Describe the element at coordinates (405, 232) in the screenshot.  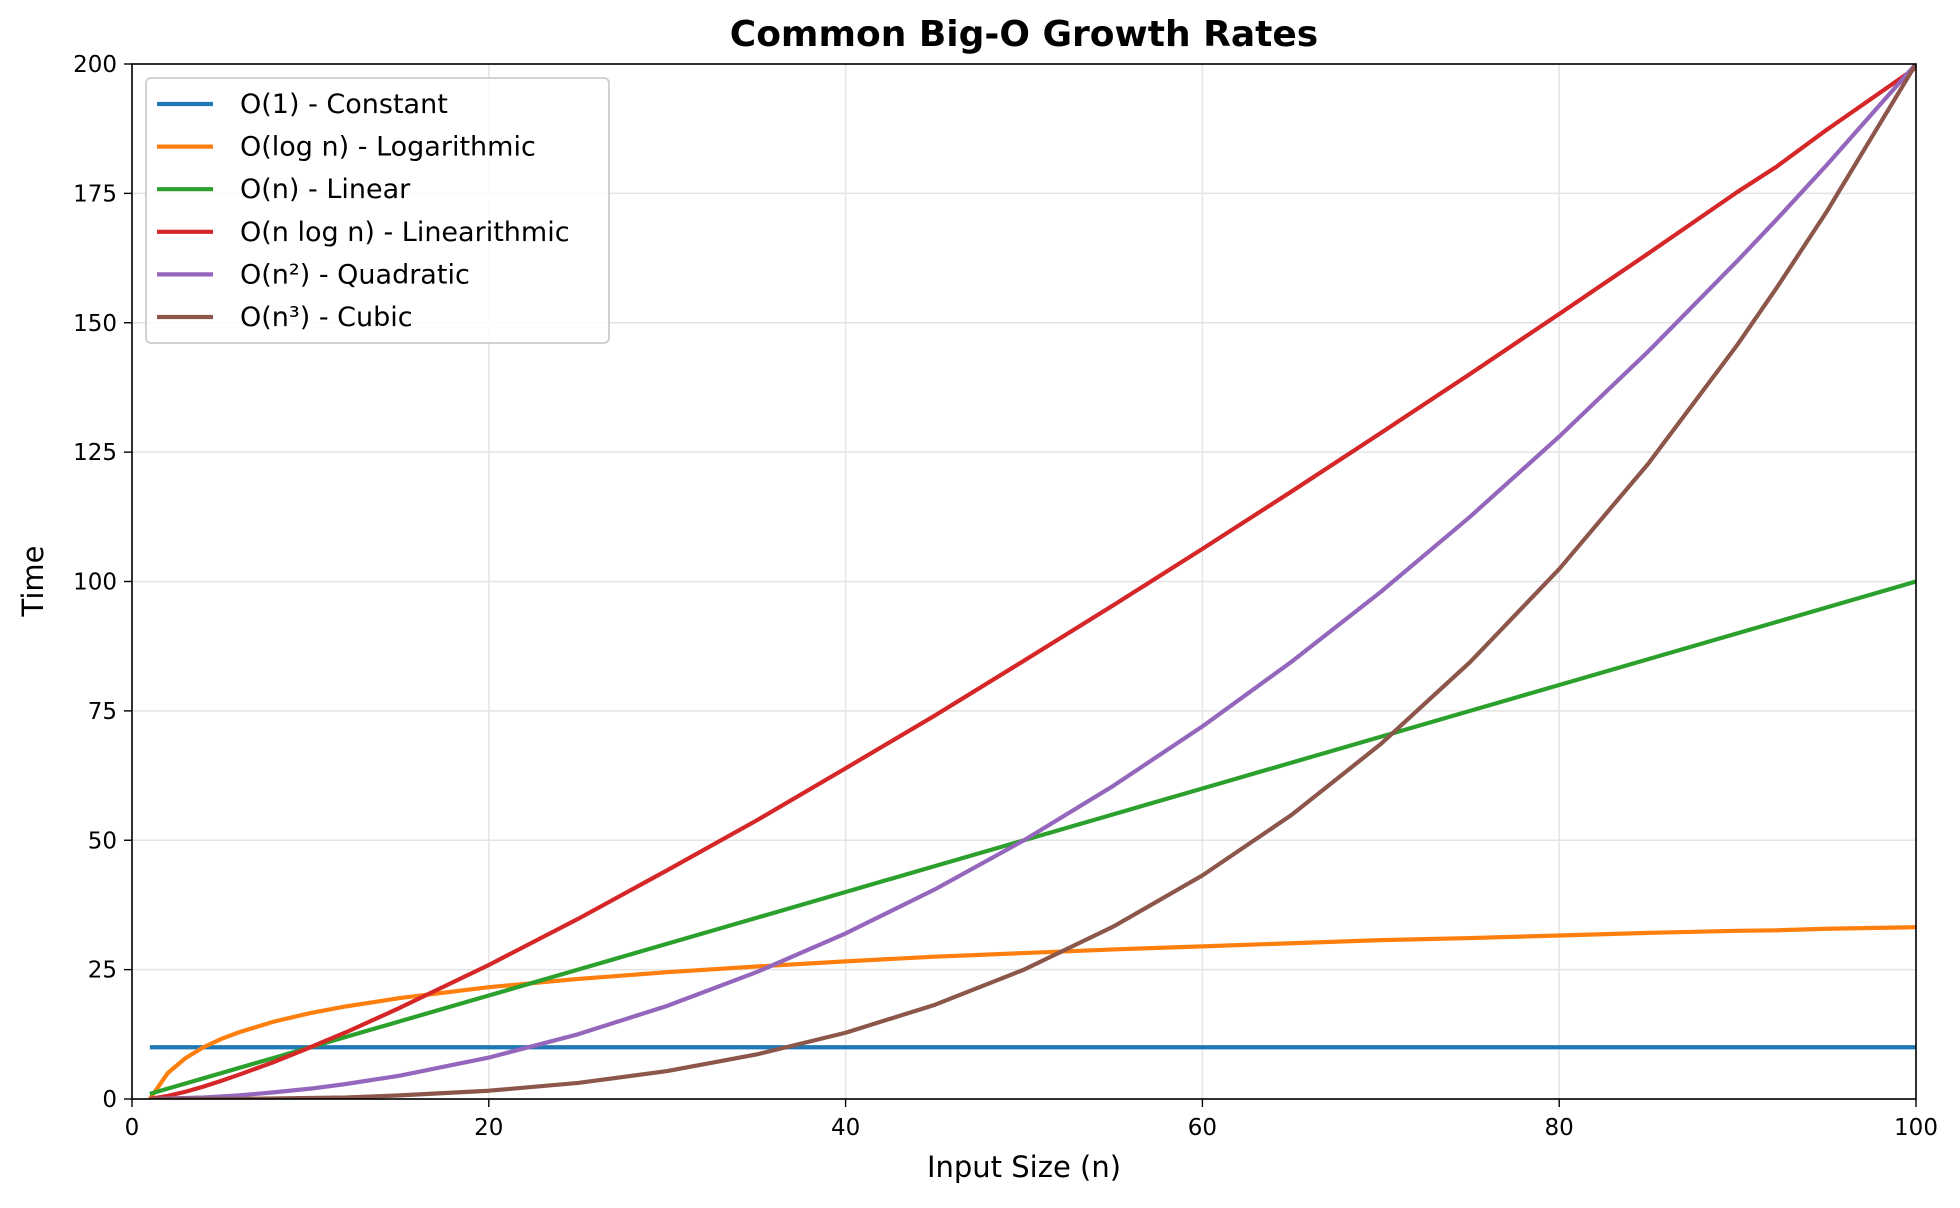
I see `legend-label-4: O(n log n) - Linearithmic` at that location.